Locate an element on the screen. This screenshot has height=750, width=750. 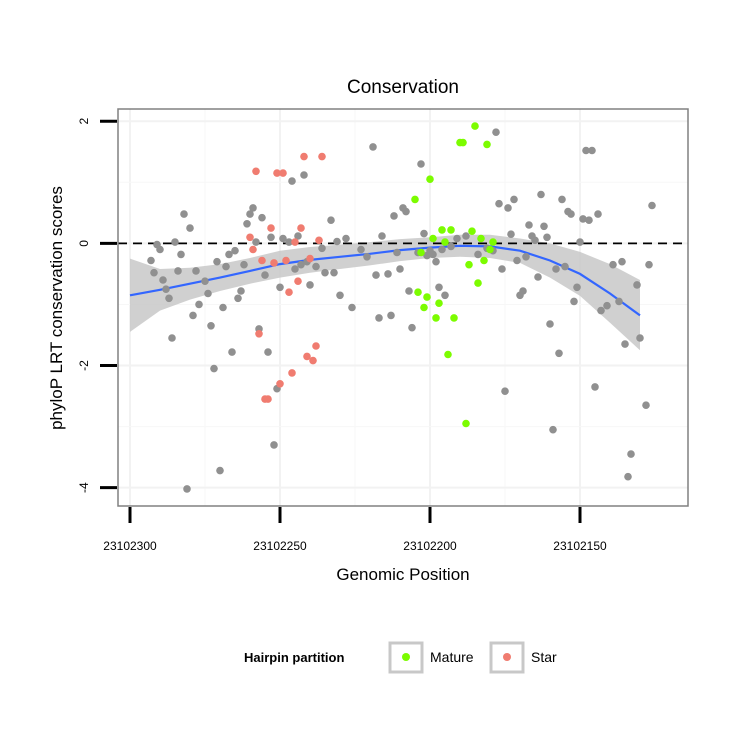
x-tick-label: 23102150 is located at coordinates (580, 546).